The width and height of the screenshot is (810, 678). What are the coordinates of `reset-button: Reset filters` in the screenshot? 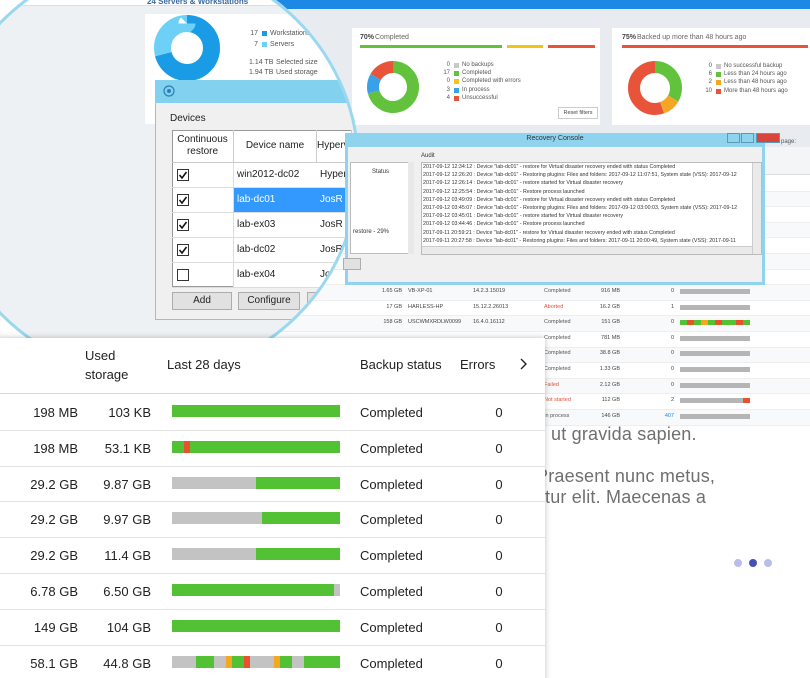 It's located at (578, 113).